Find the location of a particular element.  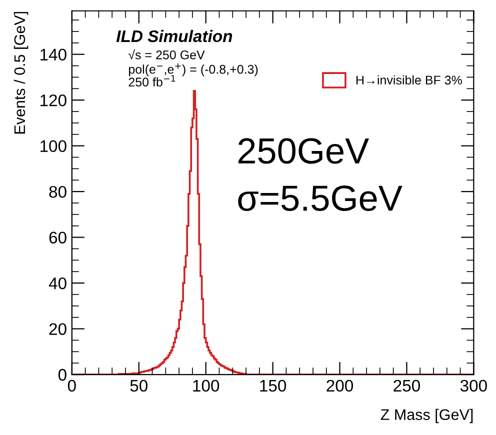

annotation: σ=5.5GeV is located at coordinates (320, 198).